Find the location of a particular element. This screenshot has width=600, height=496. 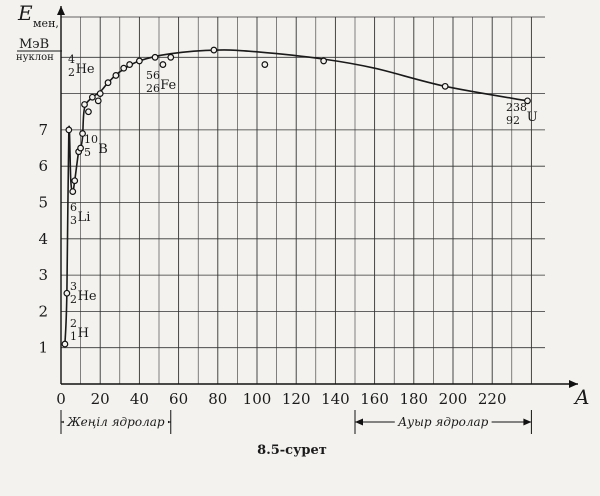

y-axis-symbol: E is located at coordinates (25, 13).